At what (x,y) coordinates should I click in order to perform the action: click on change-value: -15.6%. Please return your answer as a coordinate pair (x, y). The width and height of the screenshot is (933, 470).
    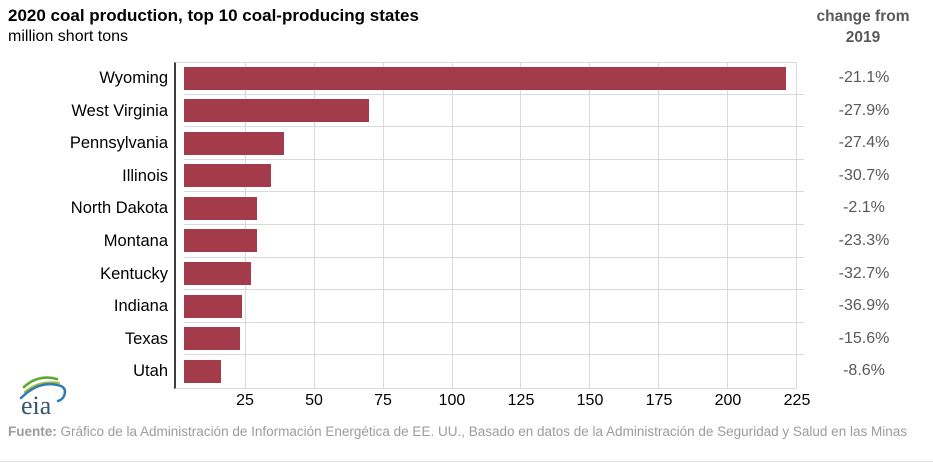
    Looking at the image, I should click on (864, 338).